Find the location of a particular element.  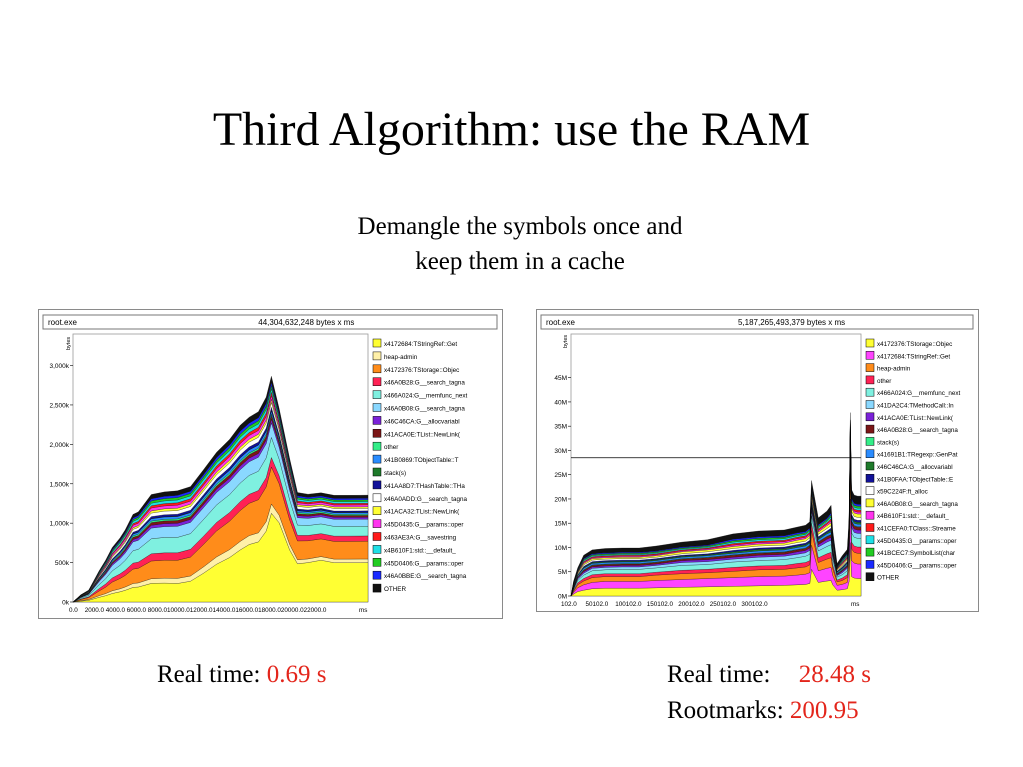

y-tick-label: 45M is located at coordinates (560, 378).